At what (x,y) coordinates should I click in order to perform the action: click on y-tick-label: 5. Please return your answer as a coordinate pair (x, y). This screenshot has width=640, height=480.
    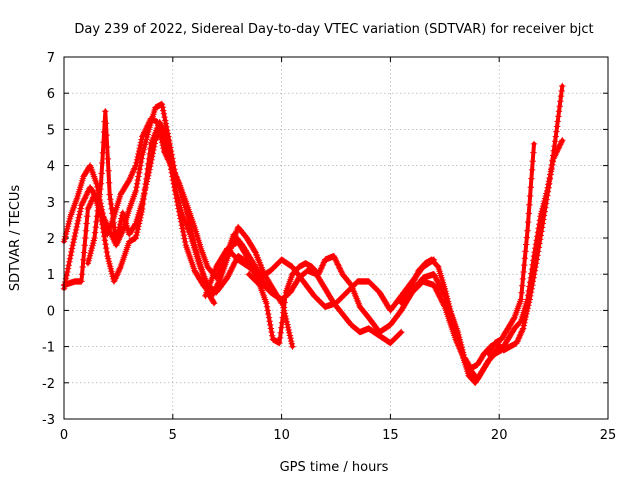
    Looking at the image, I should click on (51, 130).